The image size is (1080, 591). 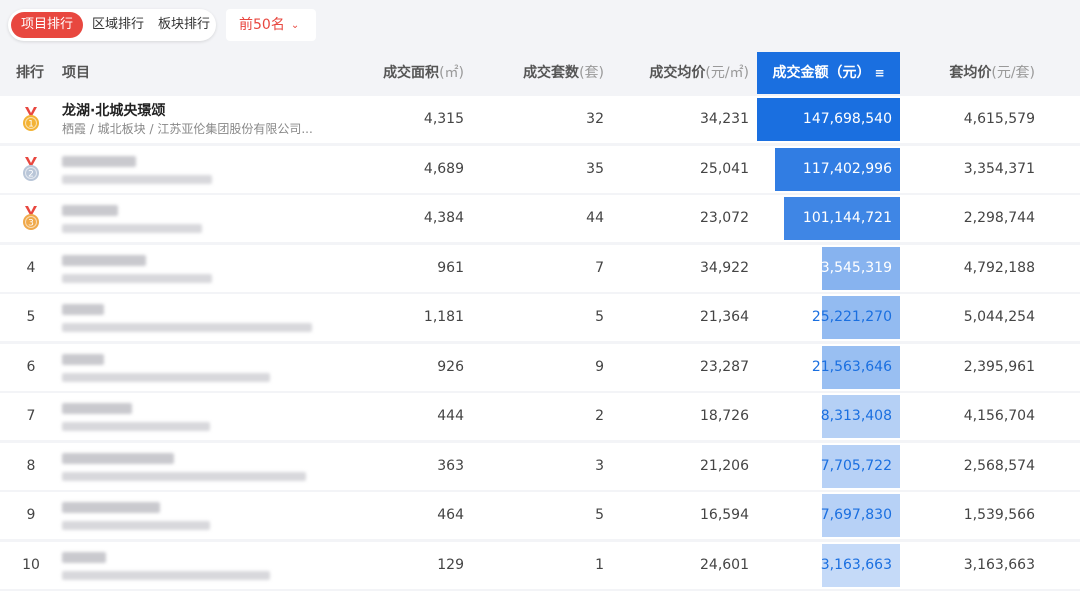 I want to click on avg-price-cell: 16,594, so click(x=724, y=515).